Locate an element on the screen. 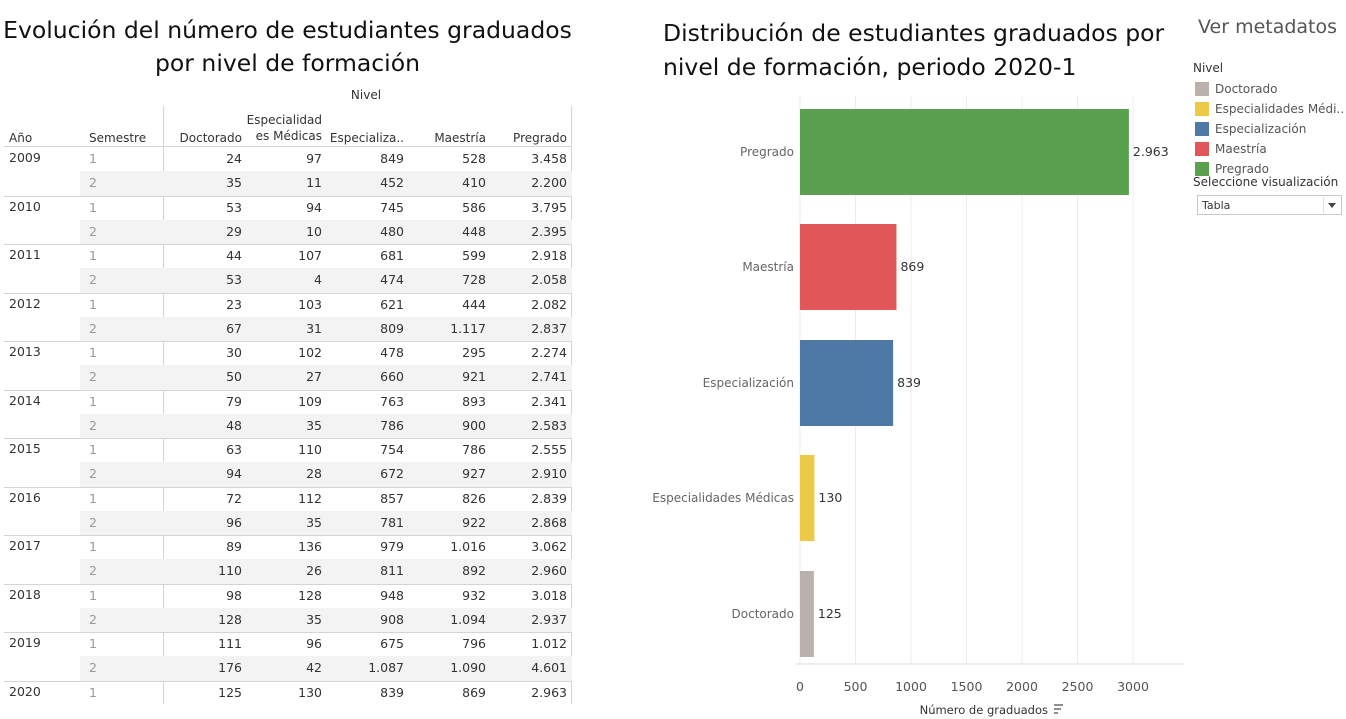 The height and width of the screenshot is (719, 1346). cell-especializacion: 763 is located at coordinates (392, 401).